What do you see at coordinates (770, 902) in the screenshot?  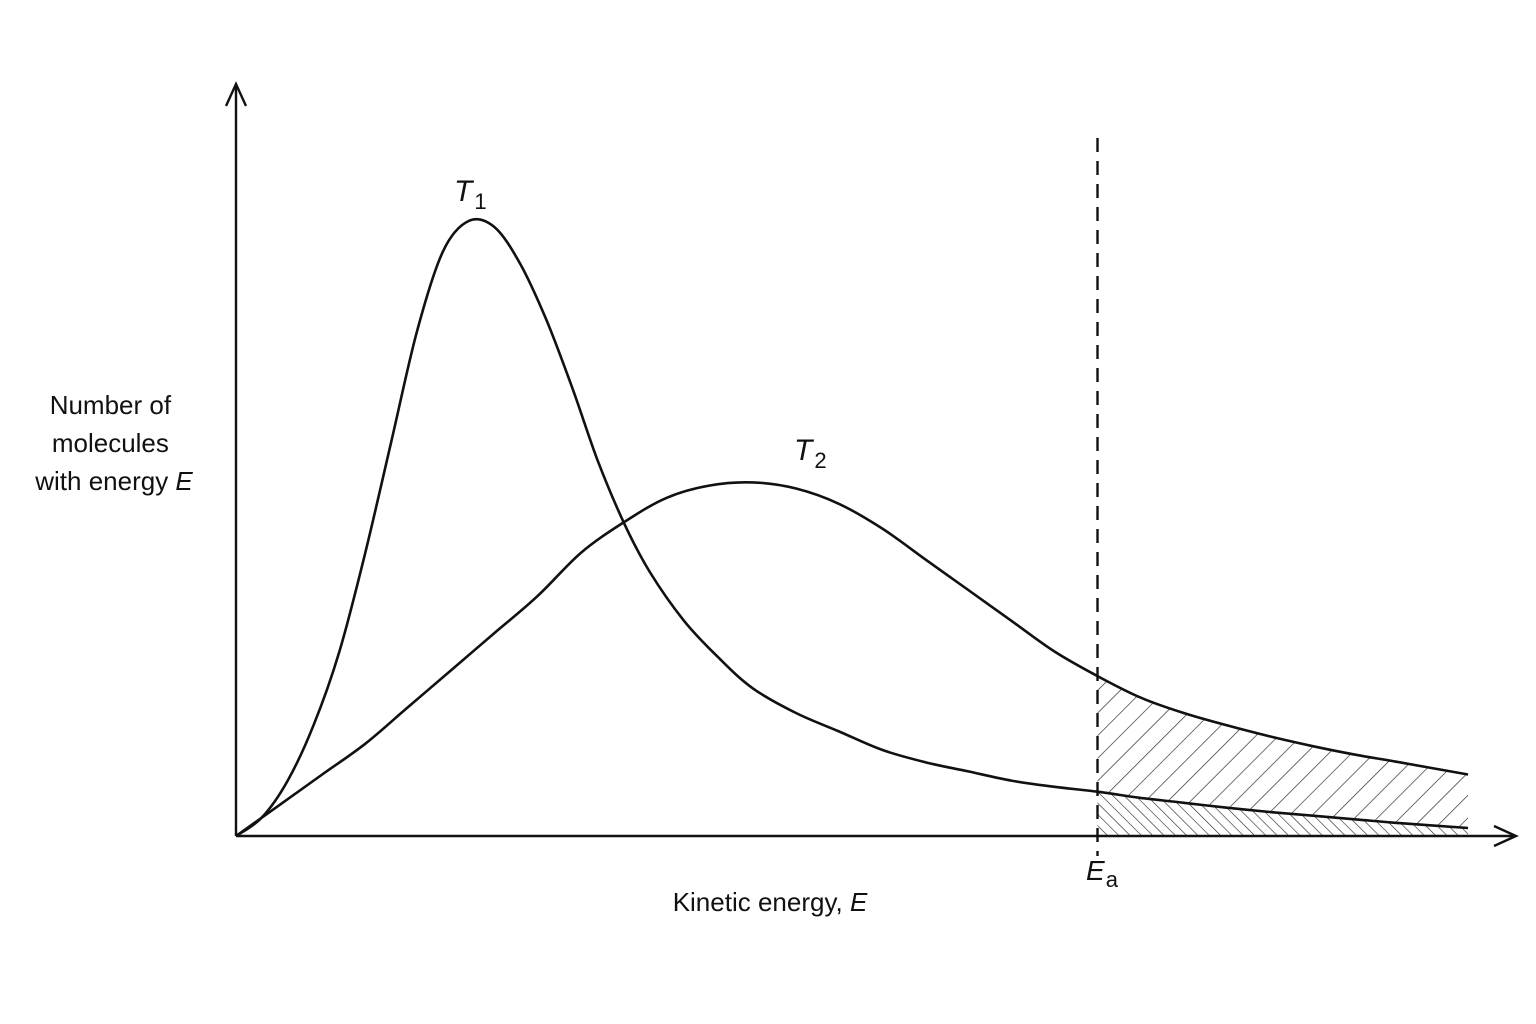 I see `x-axis-label: Kinetic energy, E` at bounding box center [770, 902].